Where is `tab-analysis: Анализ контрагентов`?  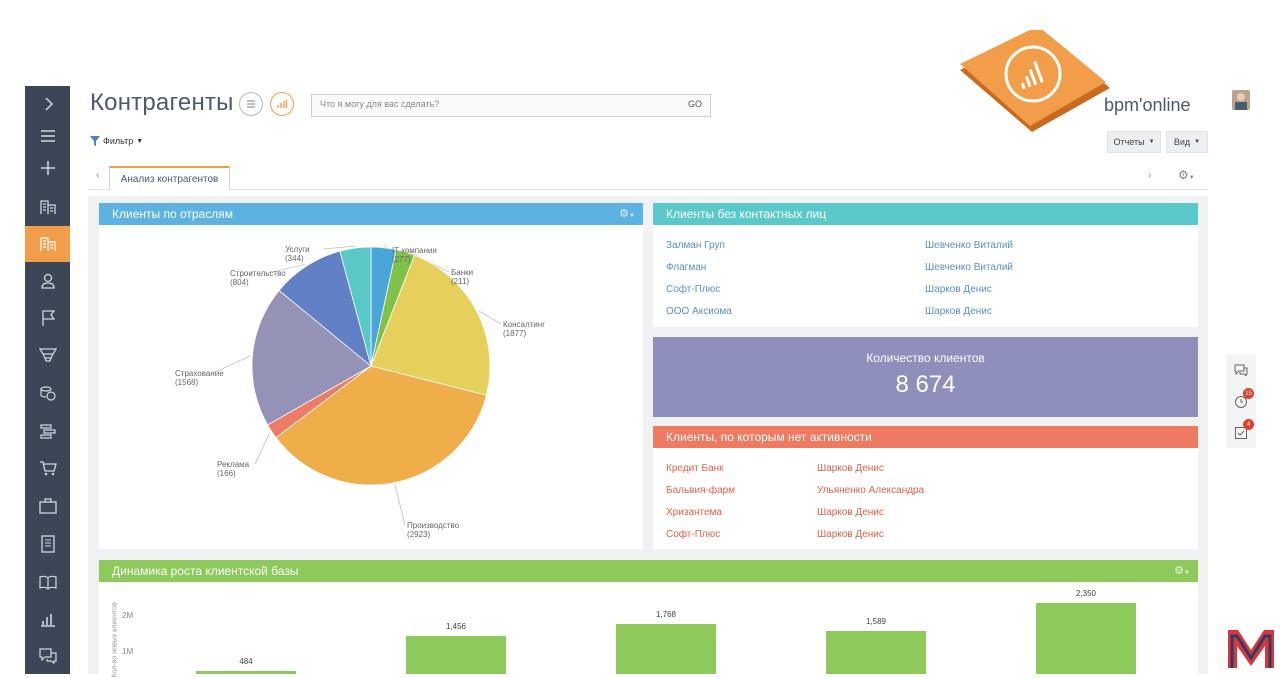
tab-analysis: Анализ контрагентов is located at coordinates (169, 178).